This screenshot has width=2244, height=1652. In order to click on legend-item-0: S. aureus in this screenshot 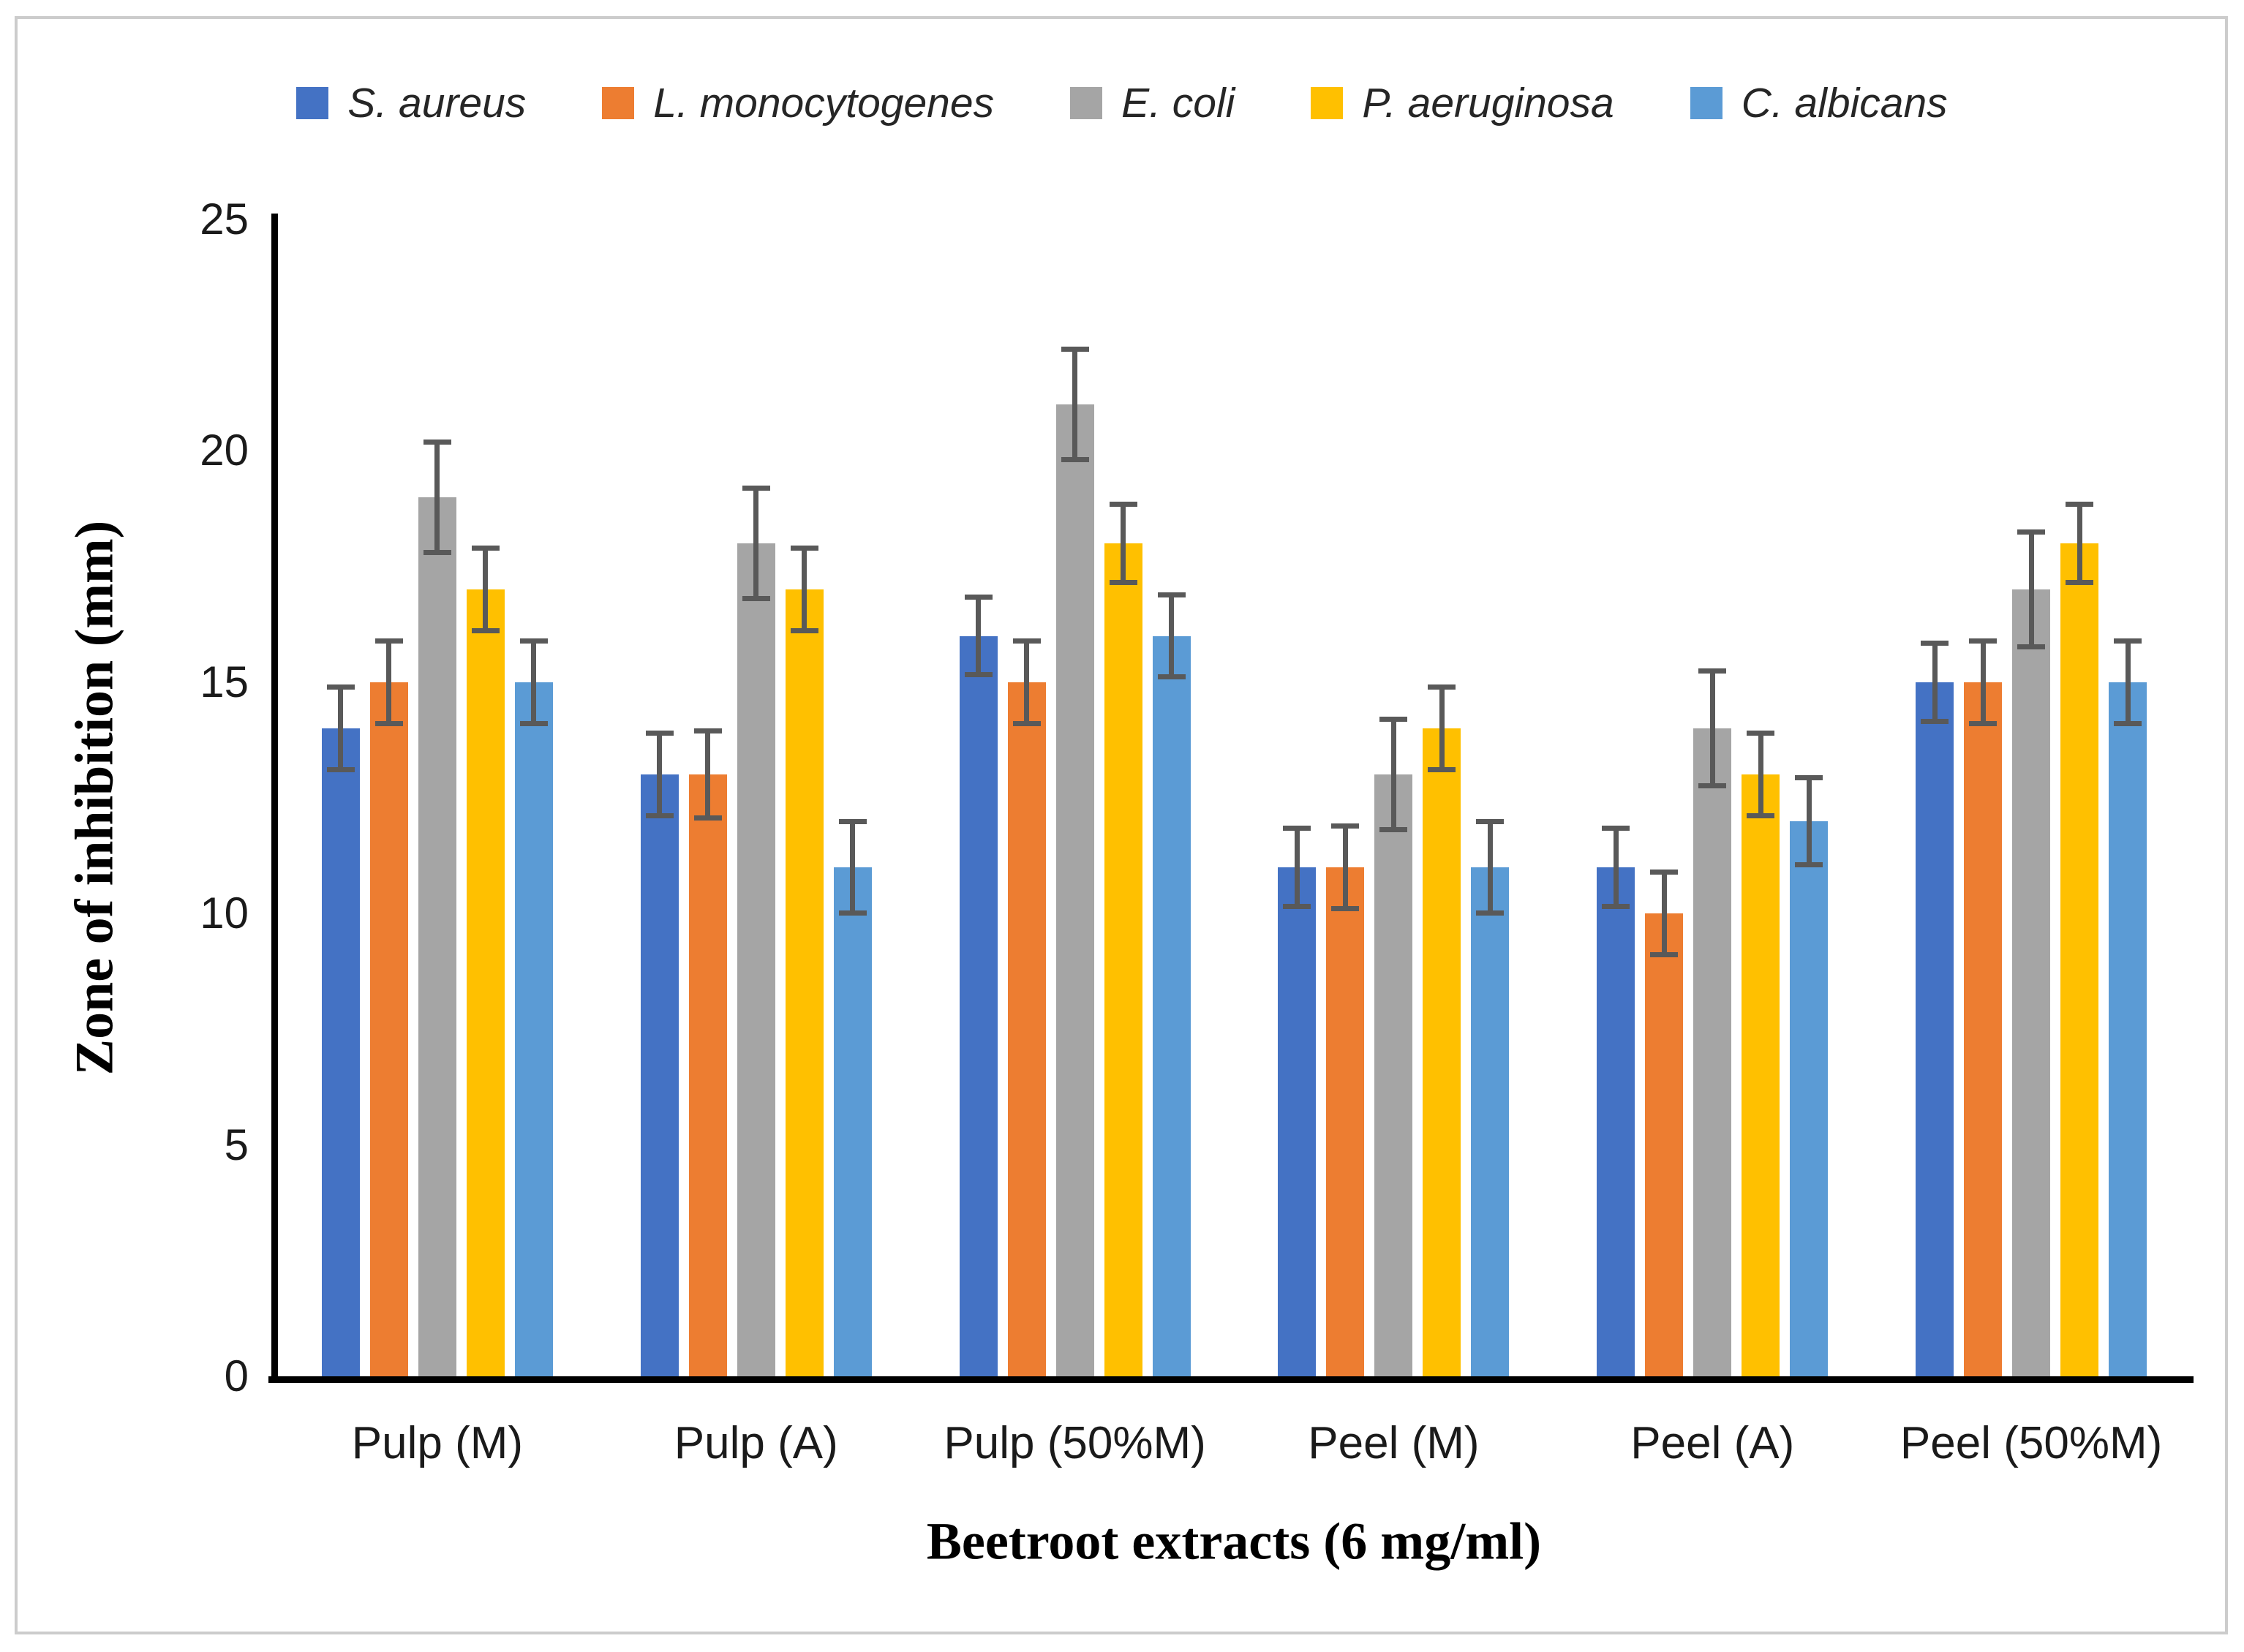, I will do `click(411, 103)`.